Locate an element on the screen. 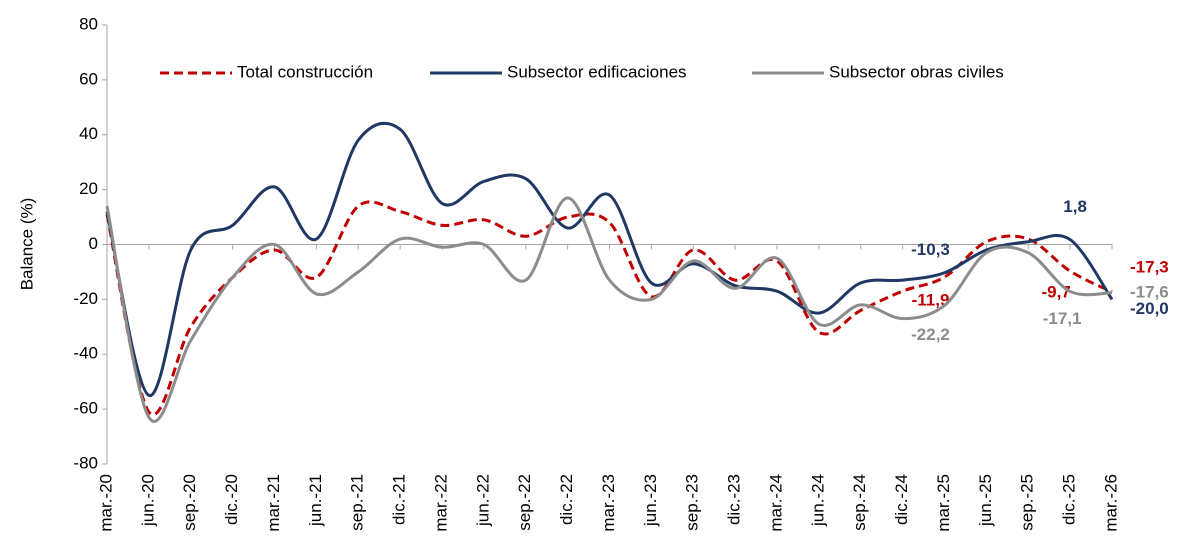 This screenshot has height=554, width=1177. value-label: -17,3 is located at coordinates (1149, 266).